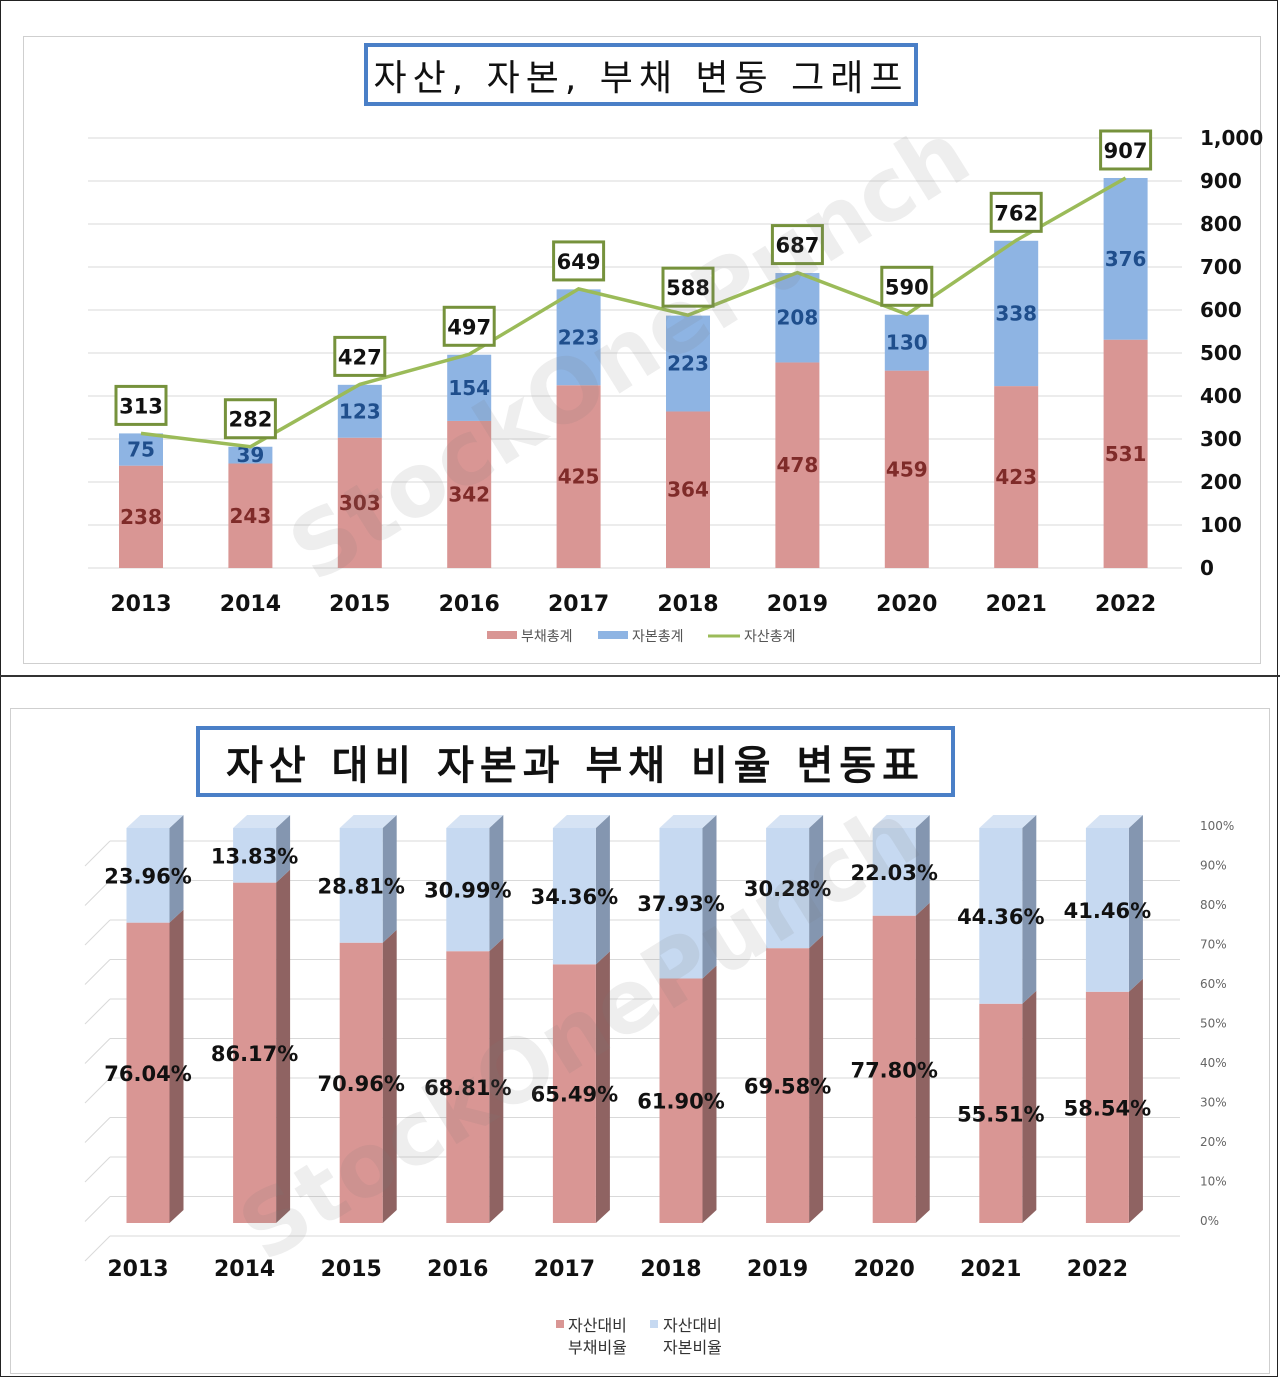 The image size is (1280, 1379). I want to click on x-tick-label: 2016, so click(457, 1269).